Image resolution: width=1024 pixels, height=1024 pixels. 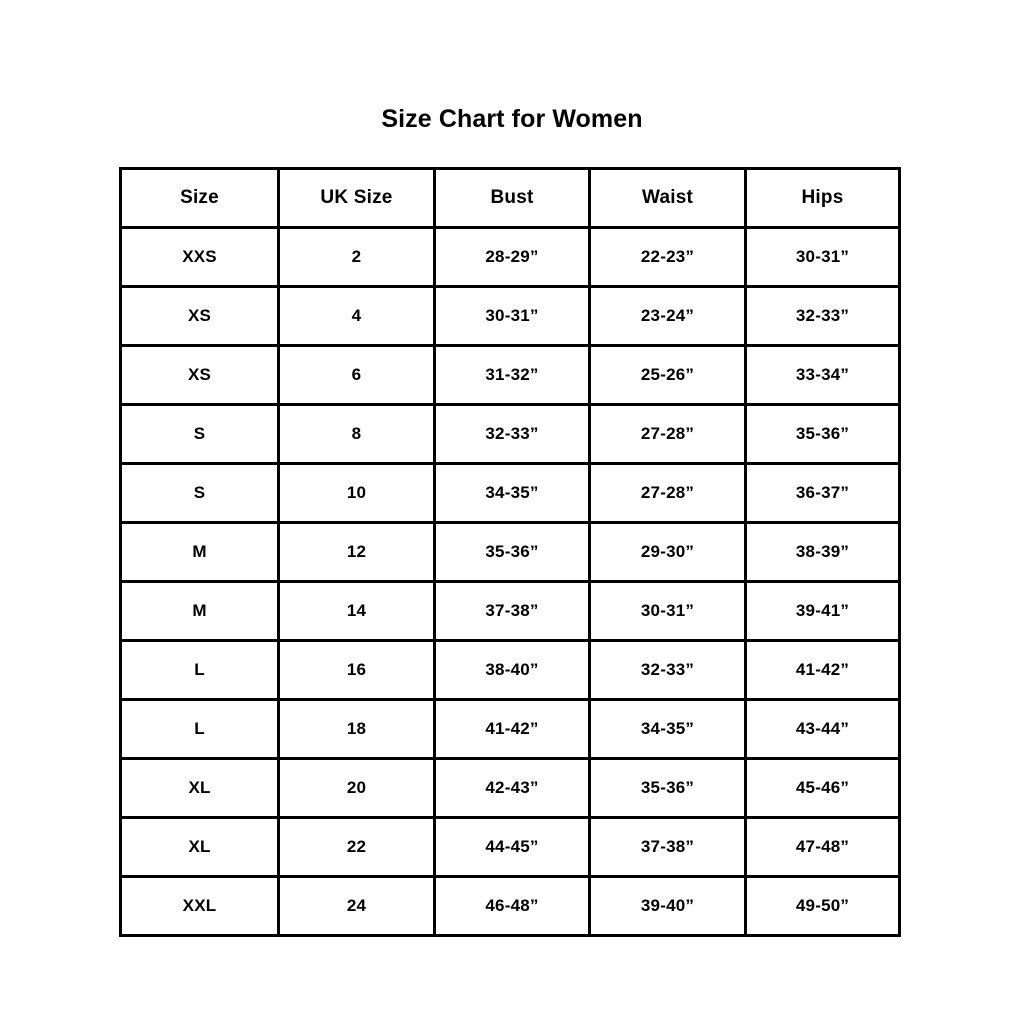 I want to click on cell-hips: 30-31”, so click(x=822, y=257).